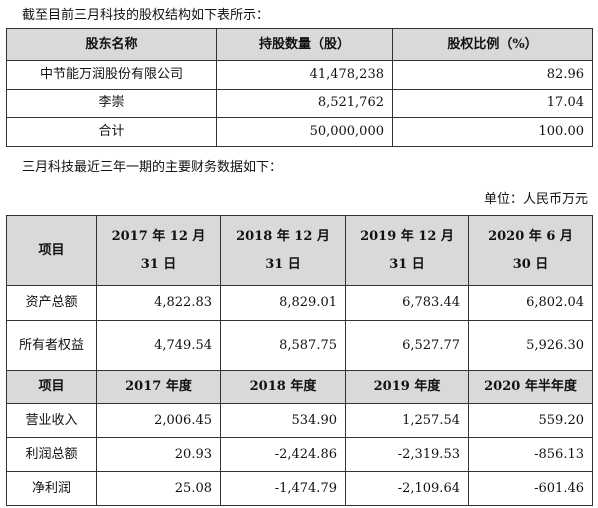  What do you see at coordinates (152, 167) in the screenshot?
I see `intro2: 三月科技最近三年一期的主要财务数据如下：` at bounding box center [152, 167].